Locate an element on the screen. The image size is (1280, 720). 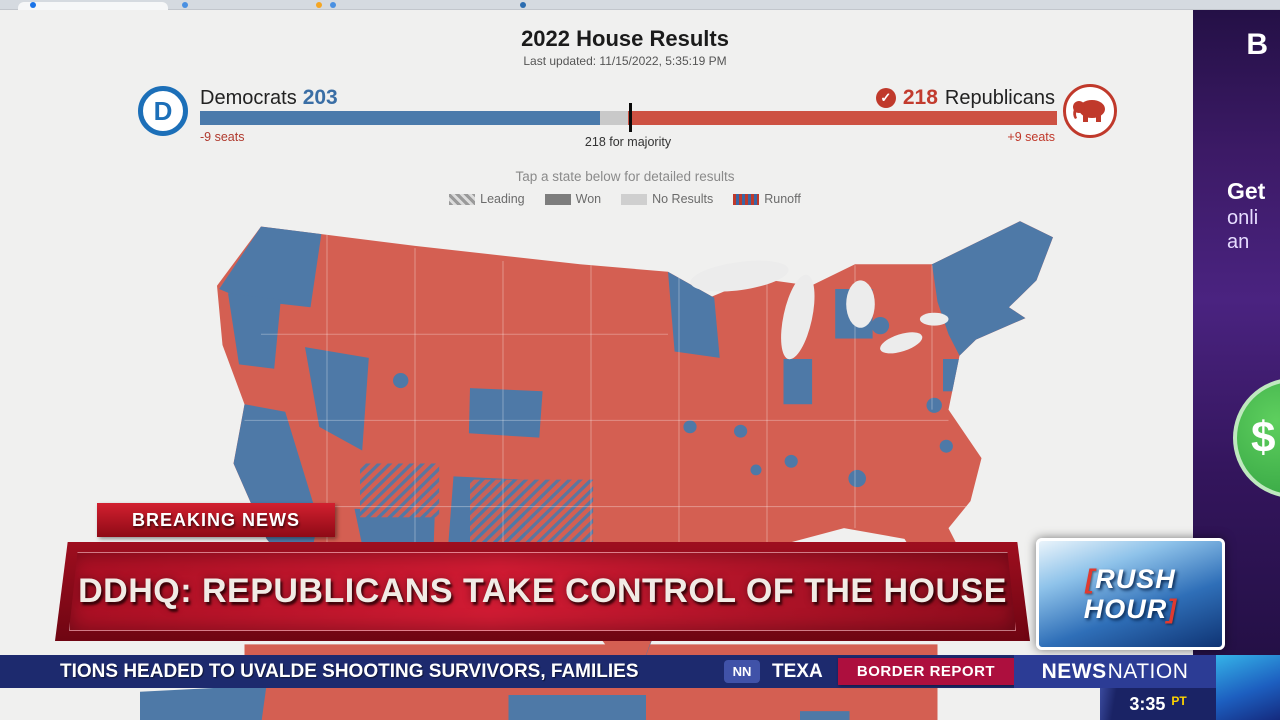
network-name-light: NATION is located at coordinates (1148, 671).